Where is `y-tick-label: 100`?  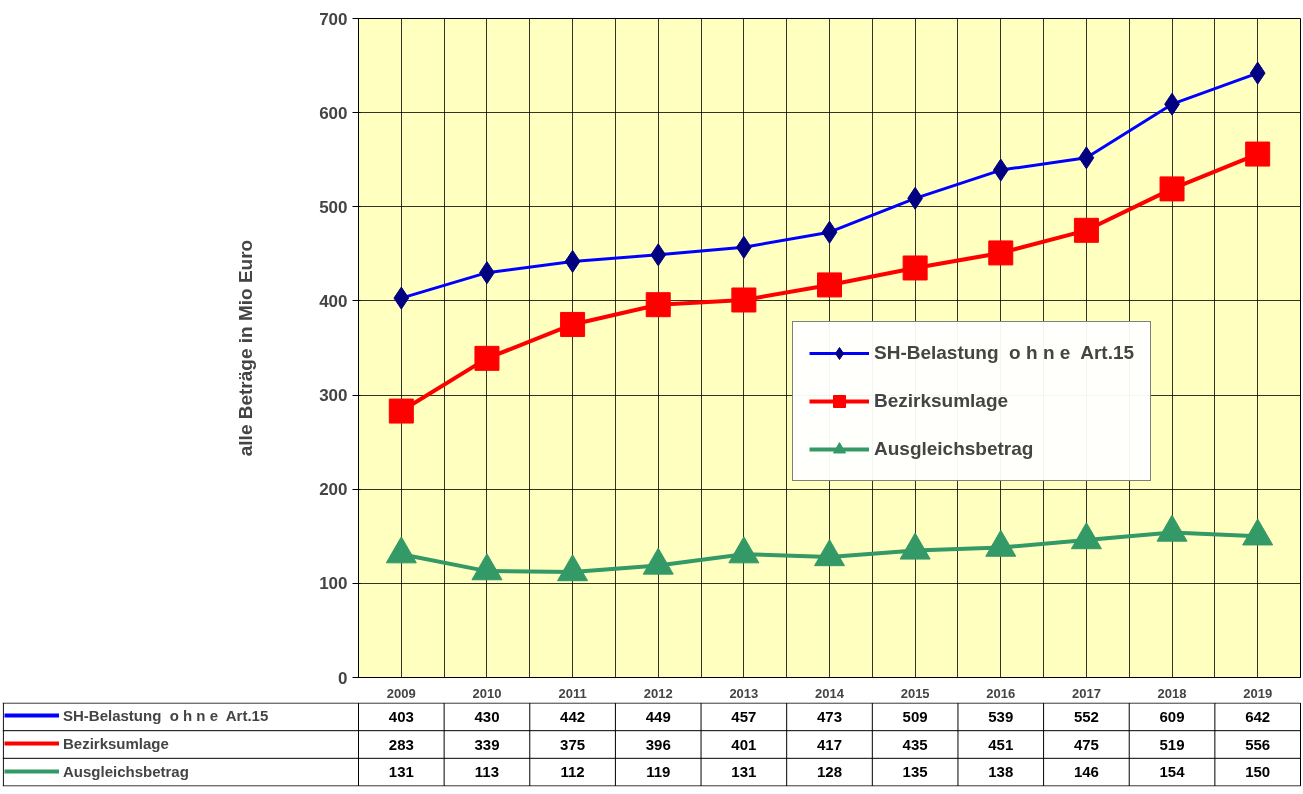
y-tick-label: 100 is located at coordinates (333, 584).